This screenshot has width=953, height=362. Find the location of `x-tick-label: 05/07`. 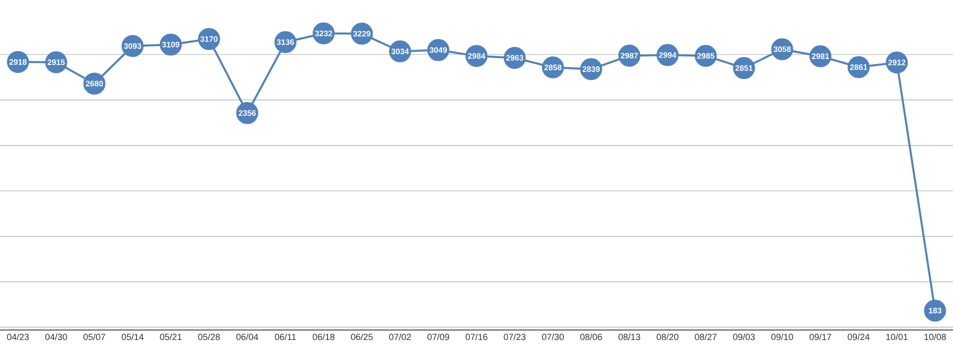

x-tick-label: 05/07 is located at coordinates (95, 337).